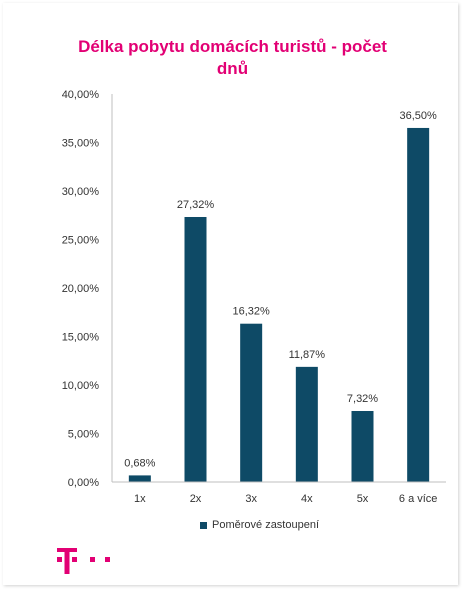 The height and width of the screenshot is (595, 465). What do you see at coordinates (307, 355) in the screenshot?
I see `bar-value-label: 11,87%` at bounding box center [307, 355].